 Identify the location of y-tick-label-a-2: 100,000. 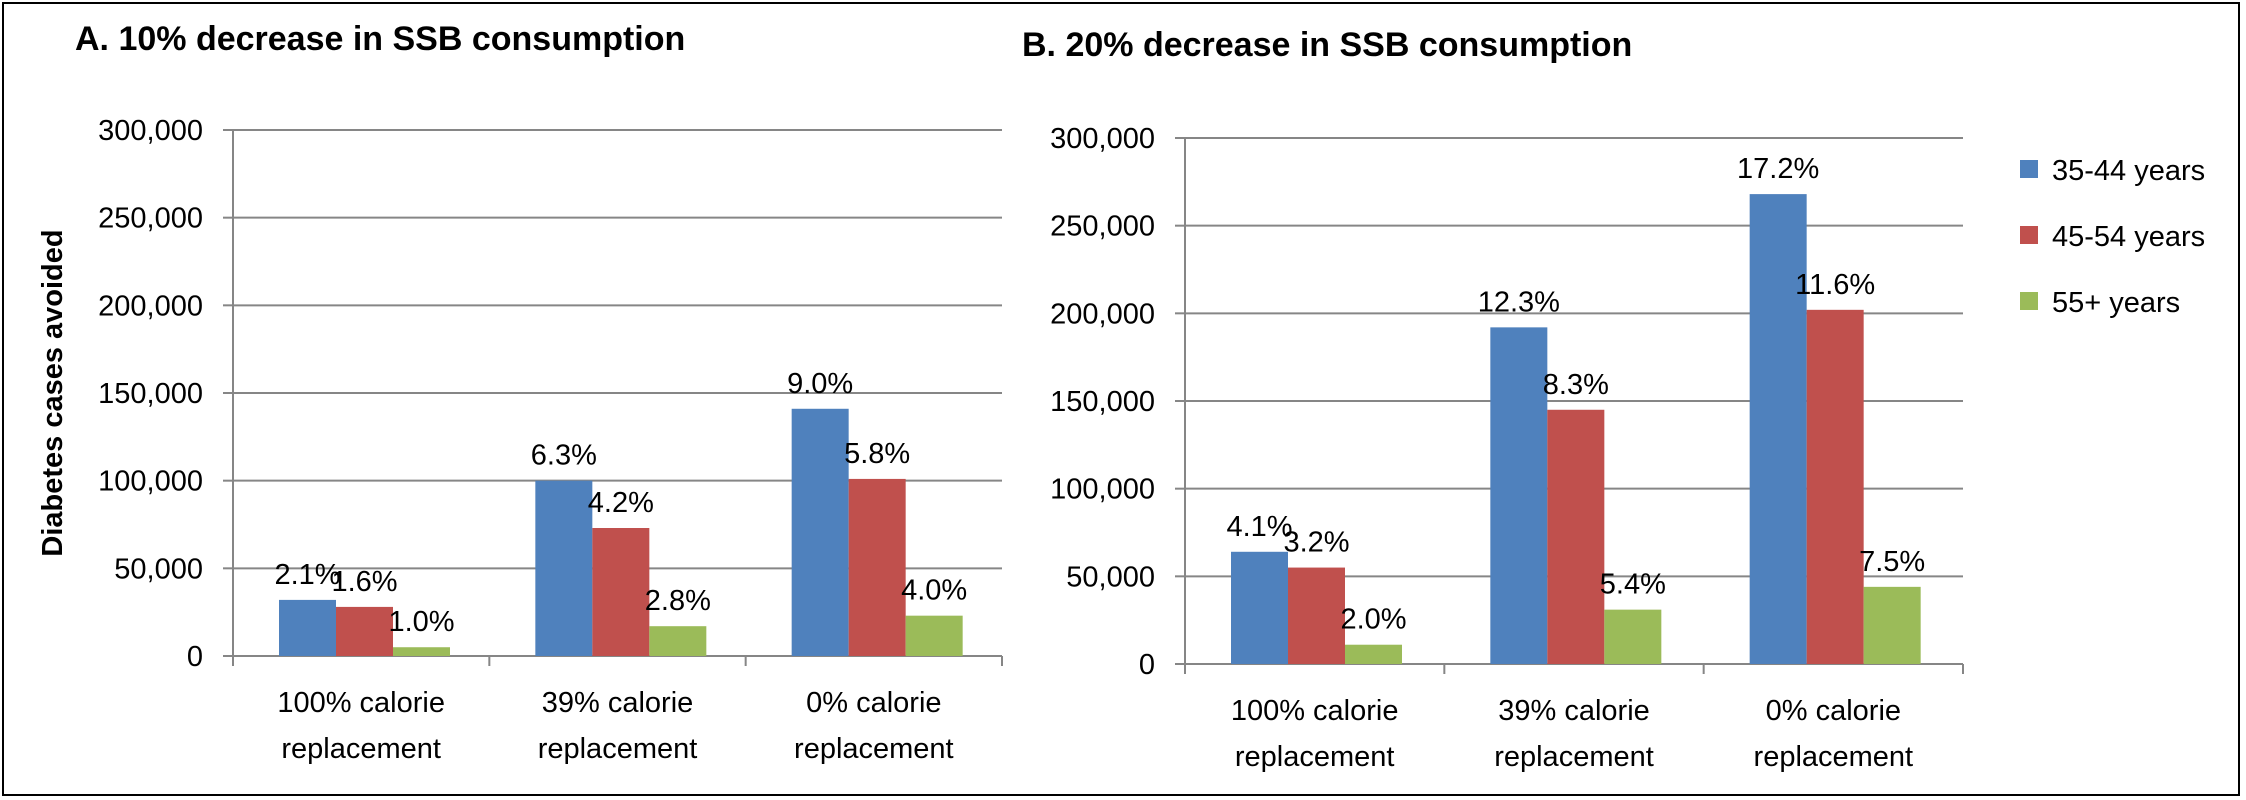
(150, 482).